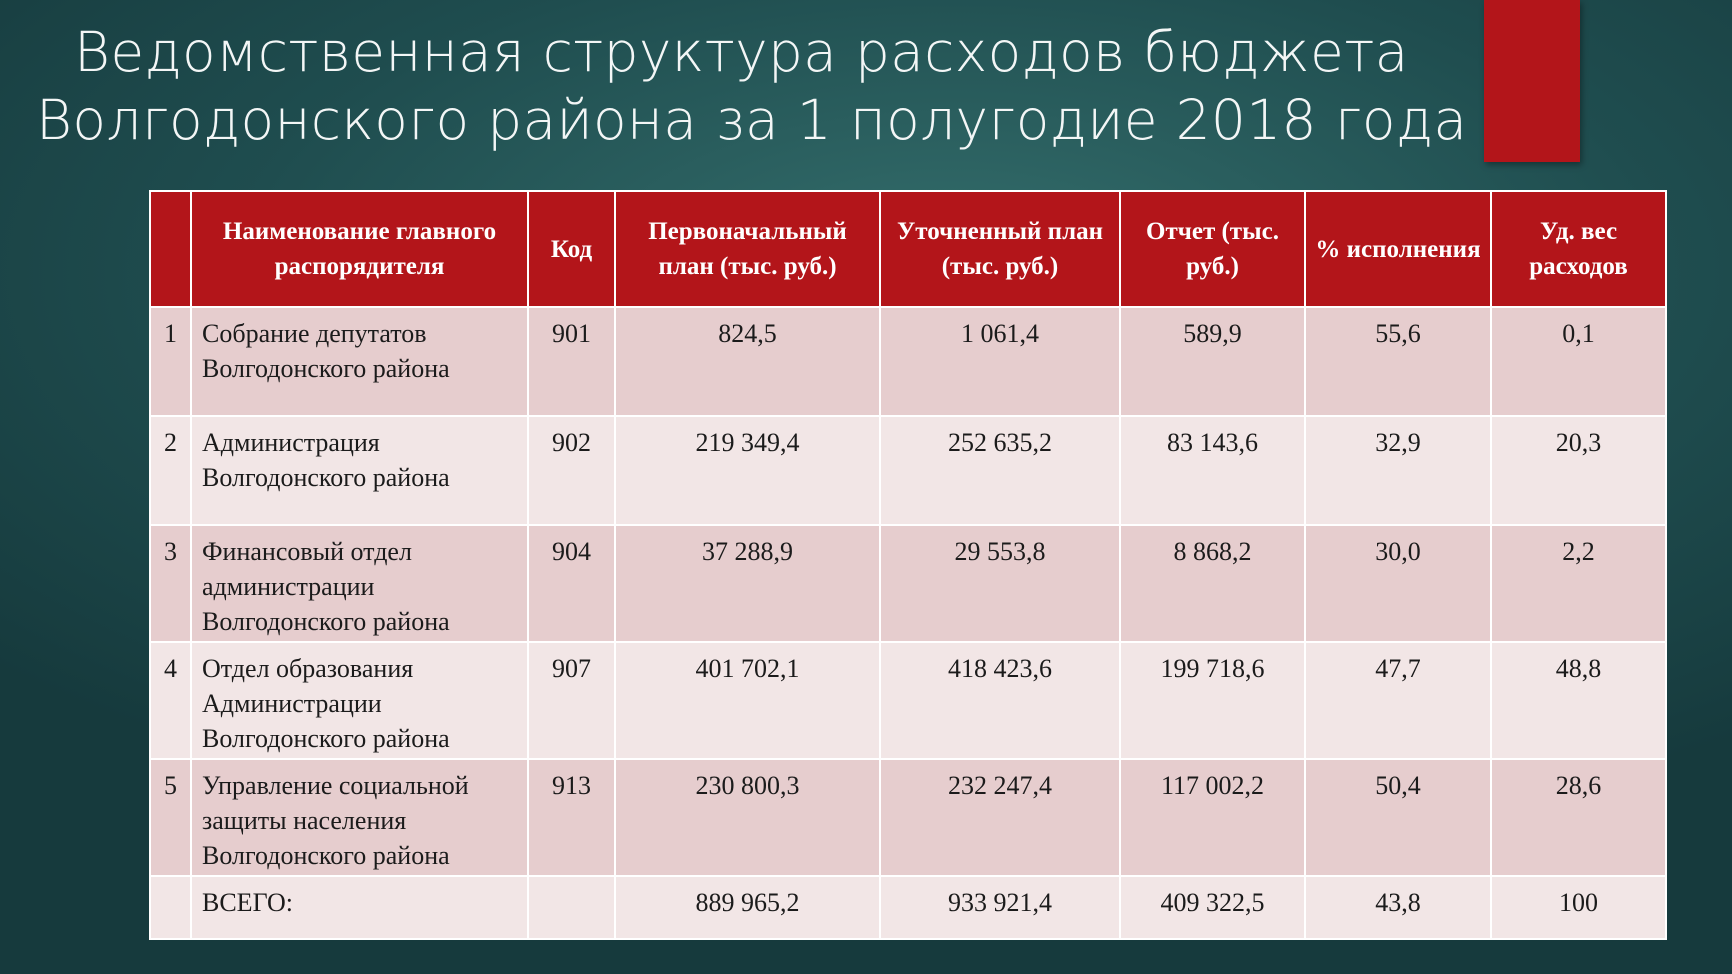 The height and width of the screenshot is (974, 1732). What do you see at coordinates (747, 700) in the screenshot?
I see `row-initial-plan: 401 702,1` at bounding box center [747, 700].